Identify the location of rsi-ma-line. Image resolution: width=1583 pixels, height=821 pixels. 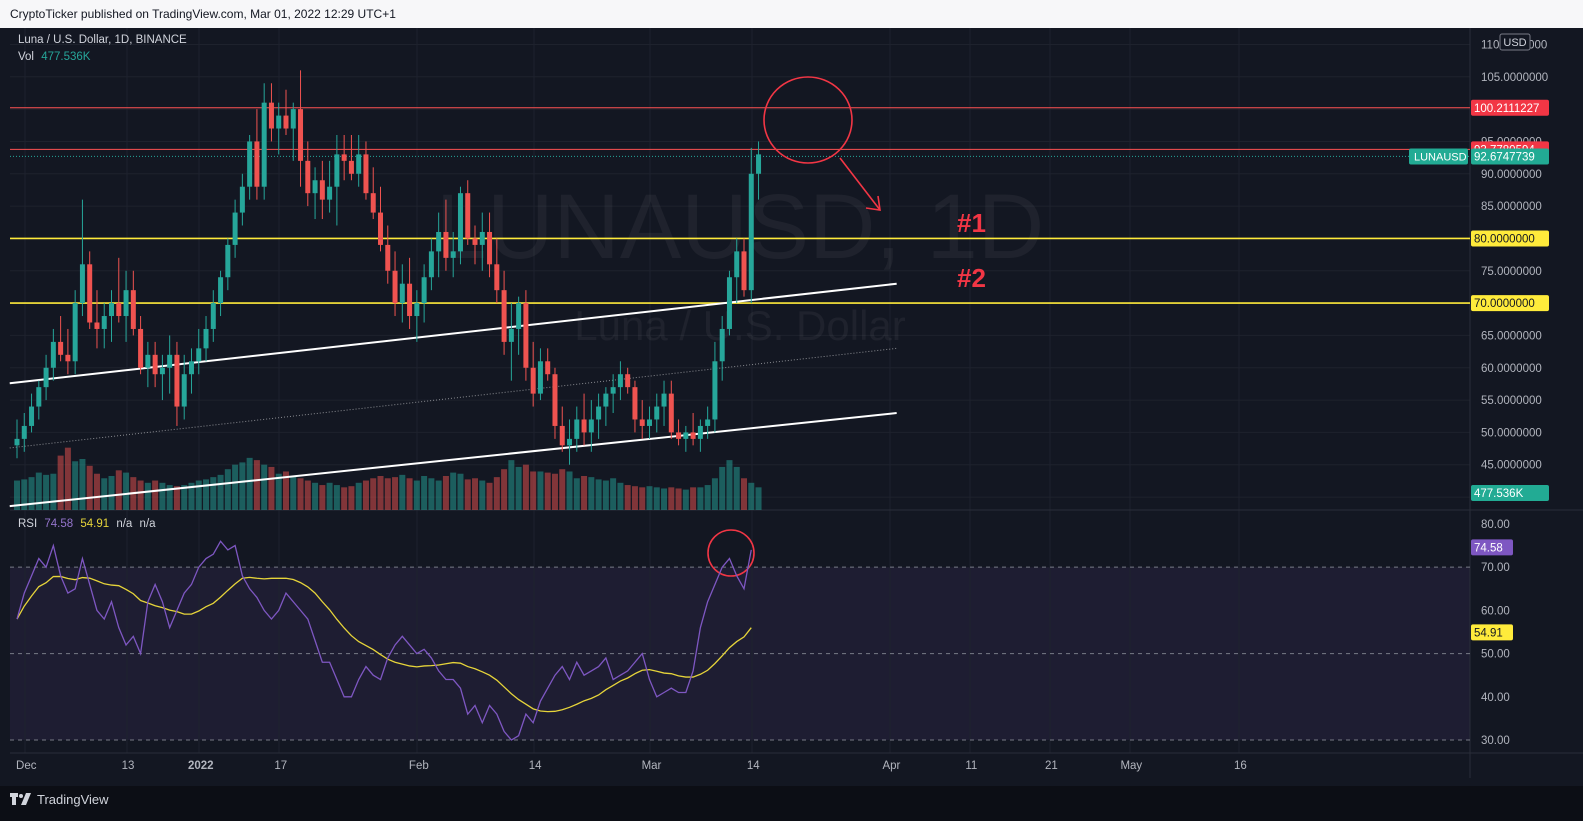
(384, 644).